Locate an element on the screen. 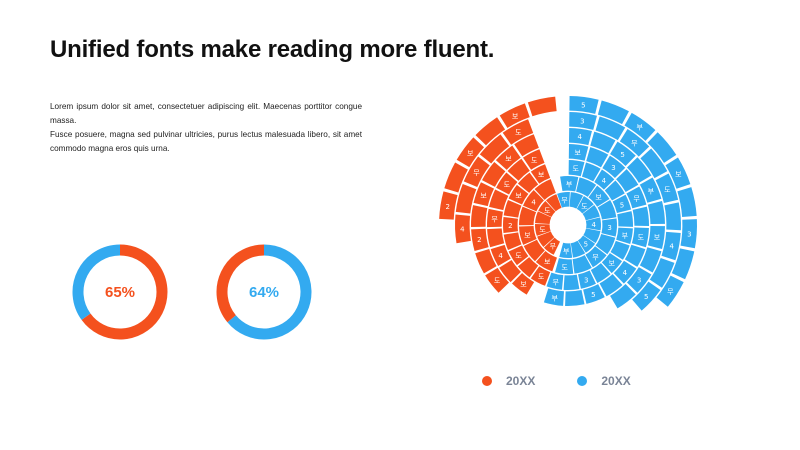  legend-label-orange: 20XX is located at coordinates (521, 381).